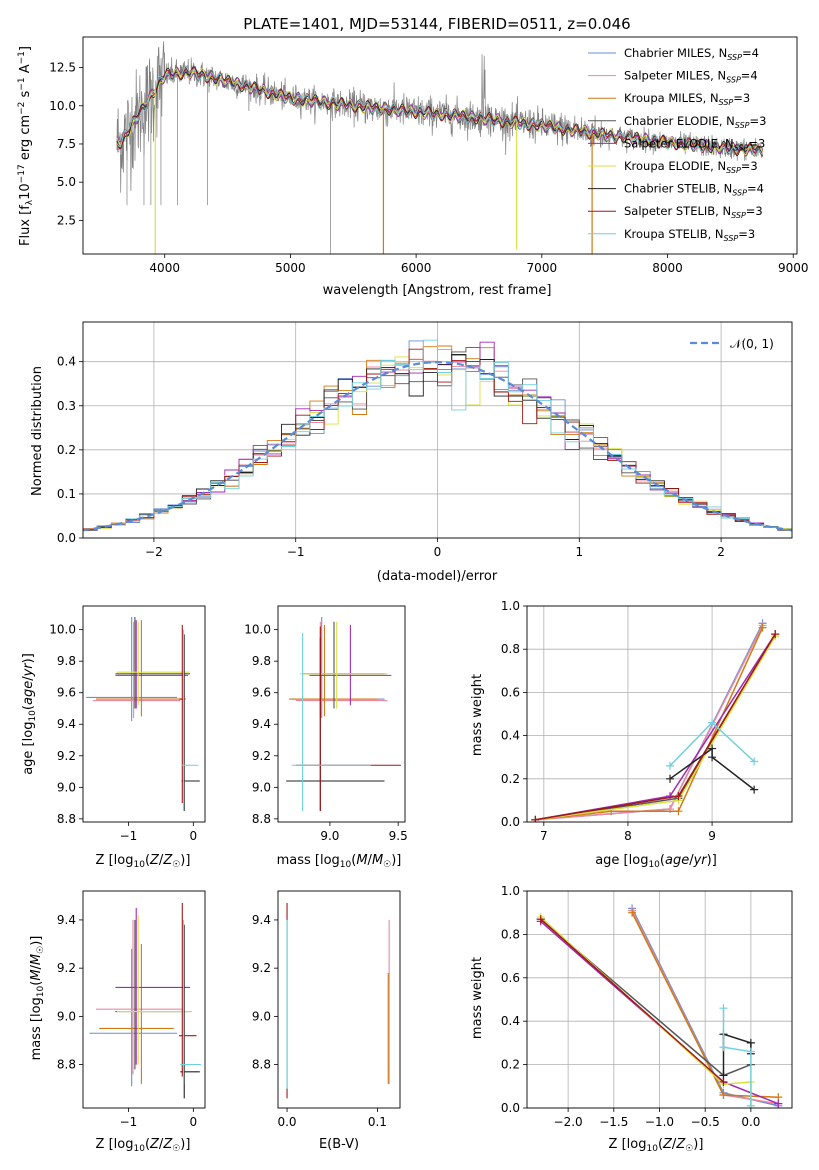  I want to click on x-tick-label: 9000, so click(793, 268).